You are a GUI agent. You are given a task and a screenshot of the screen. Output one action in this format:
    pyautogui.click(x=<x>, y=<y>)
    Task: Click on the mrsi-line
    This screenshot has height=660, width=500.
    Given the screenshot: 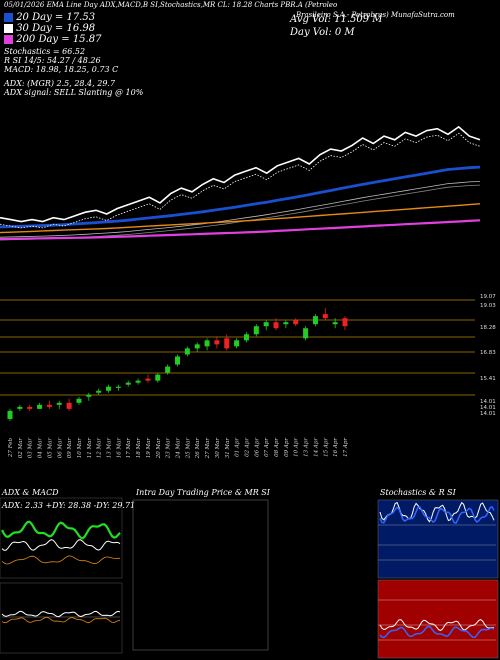 What is the action you would take?
    pyautogui.click(x=437, y=632)
    